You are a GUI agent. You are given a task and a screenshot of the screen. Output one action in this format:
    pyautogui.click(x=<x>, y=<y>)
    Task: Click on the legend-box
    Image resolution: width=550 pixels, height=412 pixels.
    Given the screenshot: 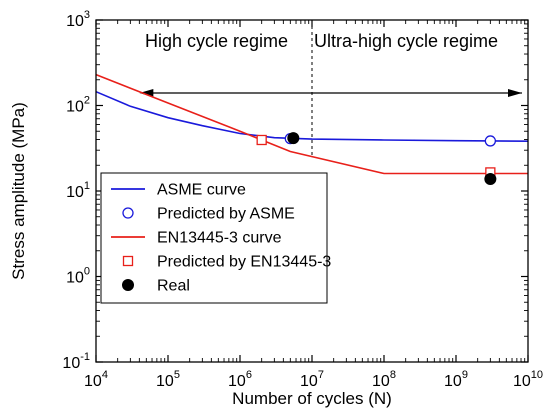 What is the action you would take?
    pyautogui.click(x=214, y=238)
    